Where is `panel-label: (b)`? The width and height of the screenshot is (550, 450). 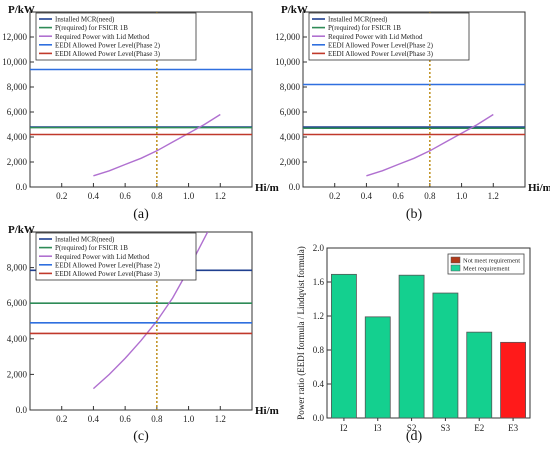
panel-label: (b) is located at coordinates (414, 214).